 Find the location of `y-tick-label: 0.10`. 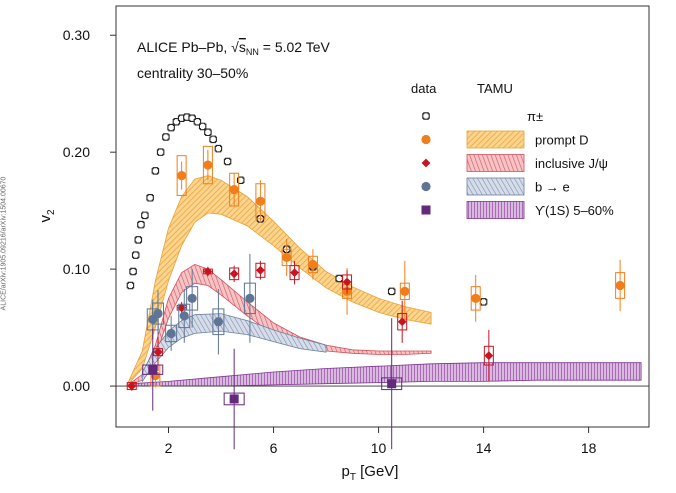

y-tick-label: 0.10 is located at coordinates (76, 269).